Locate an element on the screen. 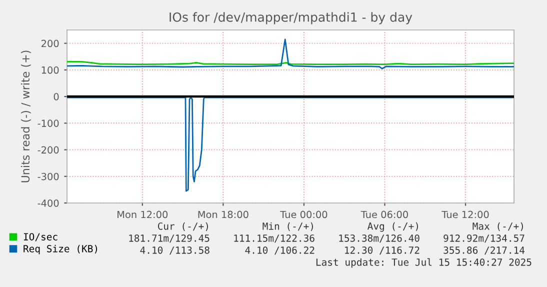 The height and width of the screenshot is (287, 547). text: Avg (-/+) is located at coordinates (393, 227).